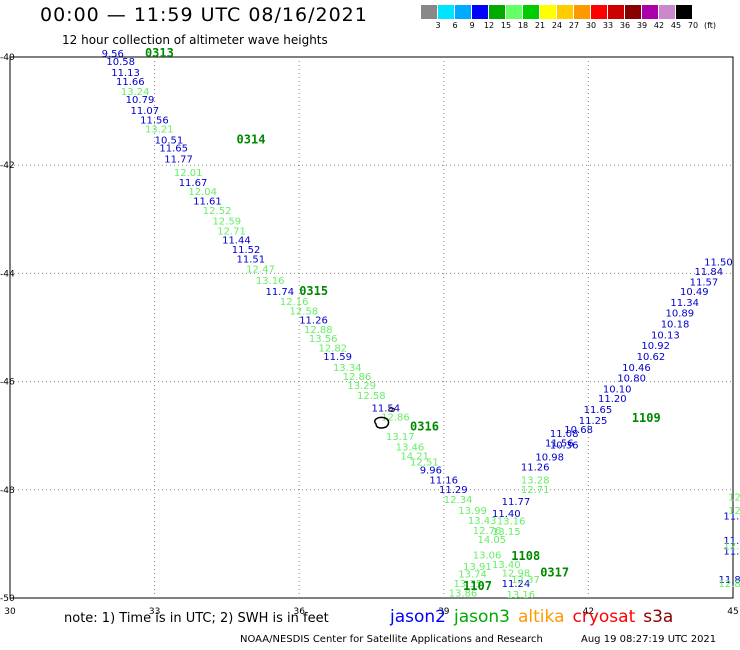 The width and height of the screenshot is (740, 650). What do you see at coordinates (400, 437) in the screenshot?
I see `wave-height-value: 13.17` at bounding box center [400, 437].